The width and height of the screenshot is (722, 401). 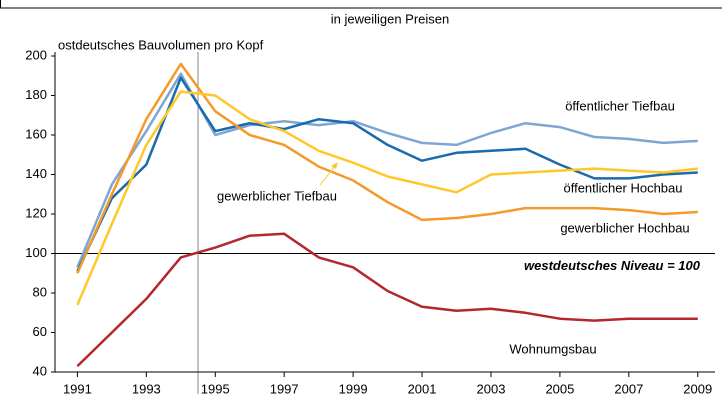 What do you see at coordinates (277, 195) in the screenshot?
I see `series-label: gewerblicher Tiefbau` at bounding box center [277, 195].